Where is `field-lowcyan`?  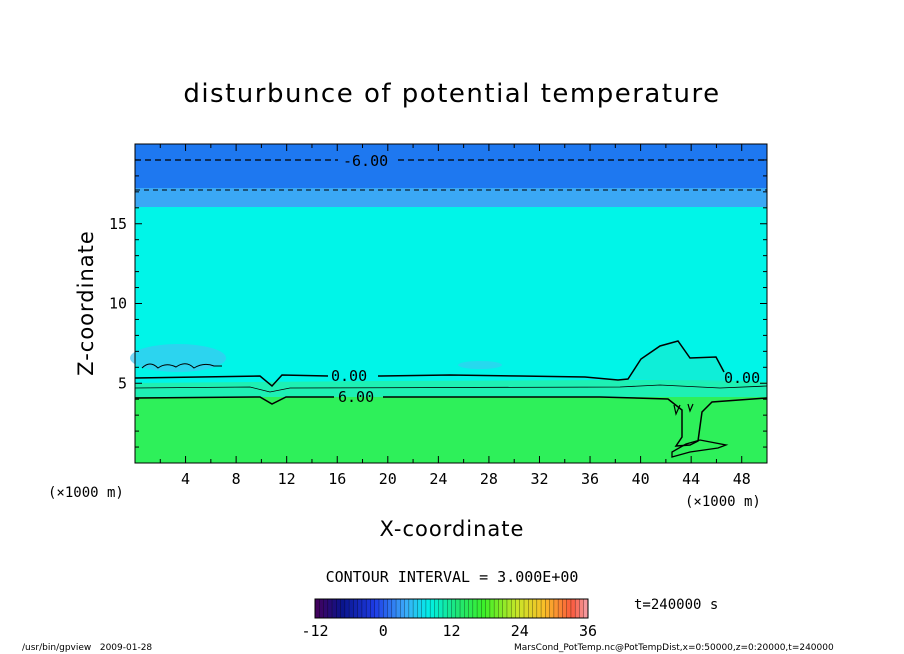 field-lowcyan is located at coordinates (451, 389).